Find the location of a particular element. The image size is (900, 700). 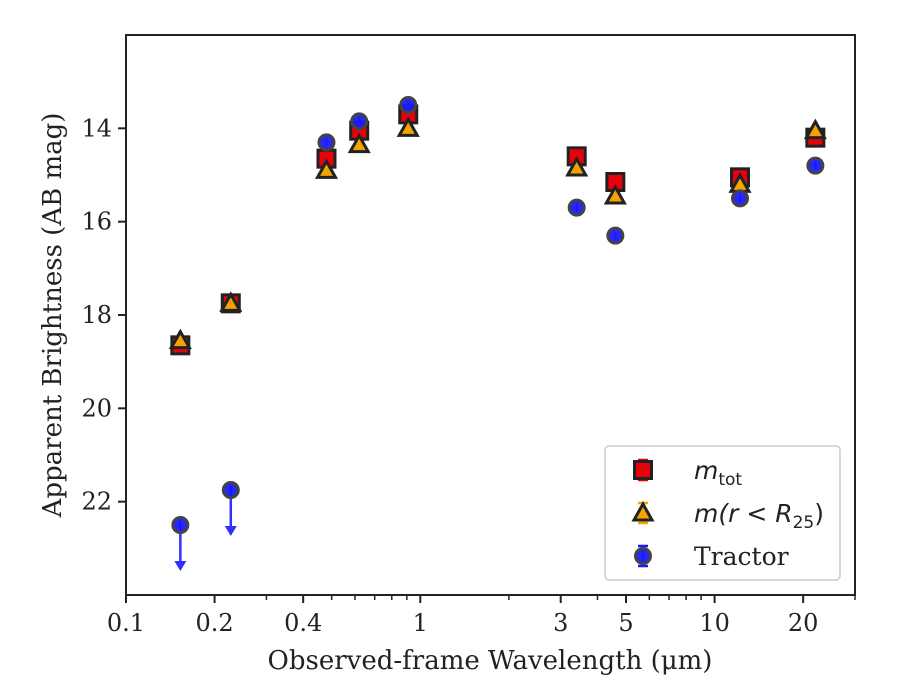

y-tick-label: 14 is located at coordinates (96, 128).